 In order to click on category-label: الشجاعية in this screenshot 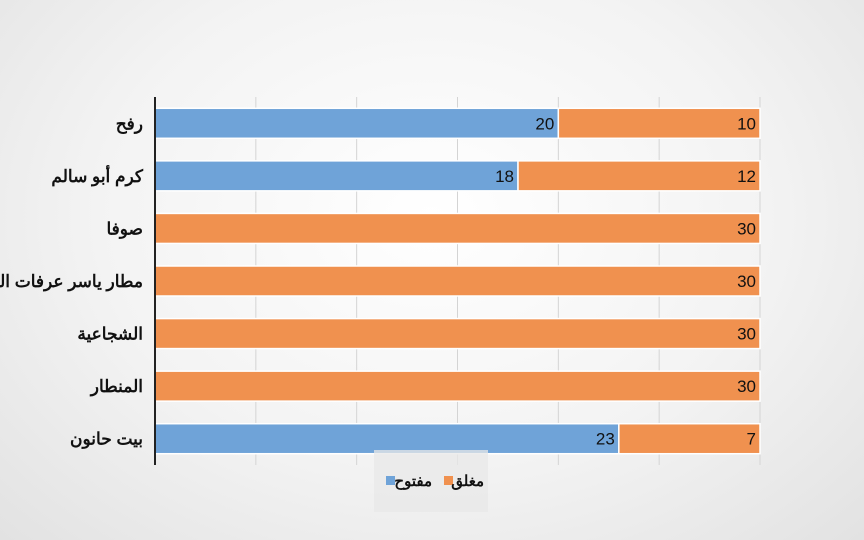, I will do `click(110, 334)`.